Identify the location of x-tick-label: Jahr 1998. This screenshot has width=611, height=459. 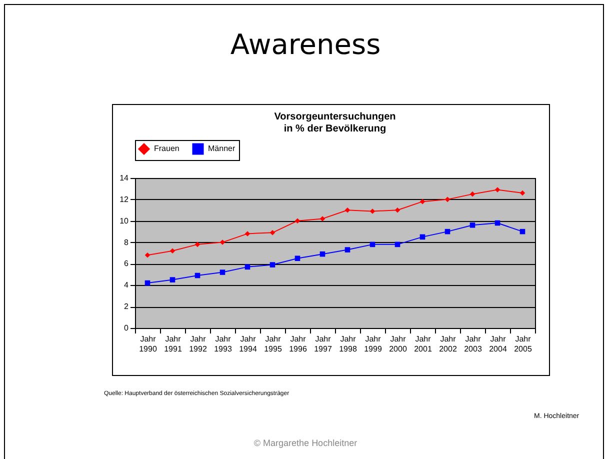
(348, 344).